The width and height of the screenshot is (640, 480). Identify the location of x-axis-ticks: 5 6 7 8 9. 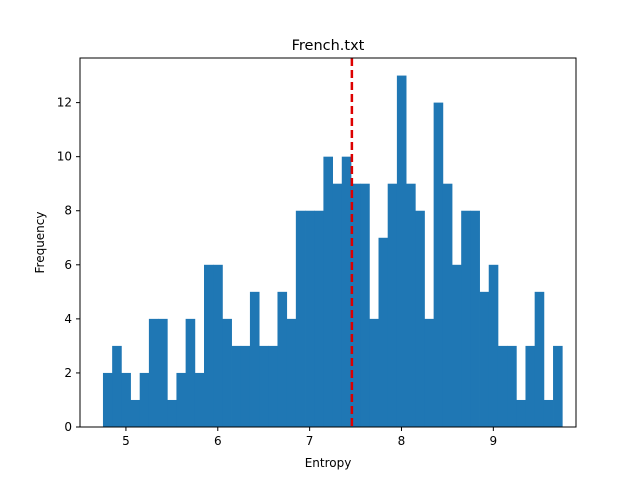
(309, 437).